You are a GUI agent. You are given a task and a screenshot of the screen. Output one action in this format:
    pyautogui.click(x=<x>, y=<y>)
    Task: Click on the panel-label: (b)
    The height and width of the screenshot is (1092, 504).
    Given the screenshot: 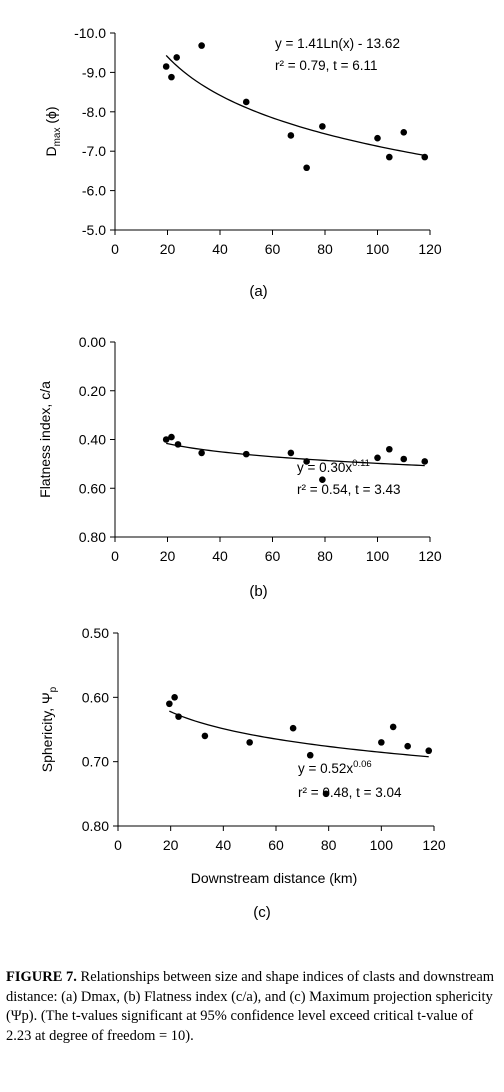 What is the action you would take?
    pyautogui.click(x=258, y=591)
    